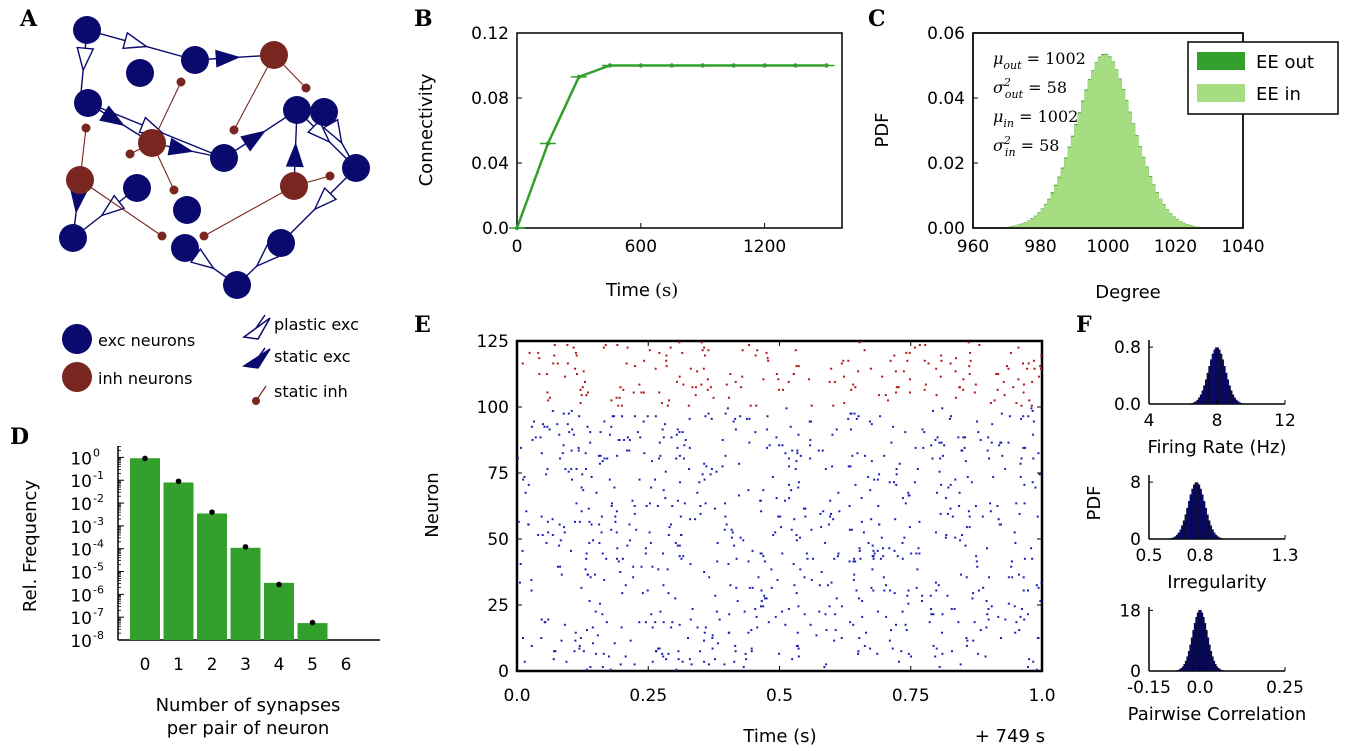 This screenshot has width=1354, height=751. Describe the element at coordinates (498, 474) in the screenshot. I see `y-tick-label: 75` at that location.